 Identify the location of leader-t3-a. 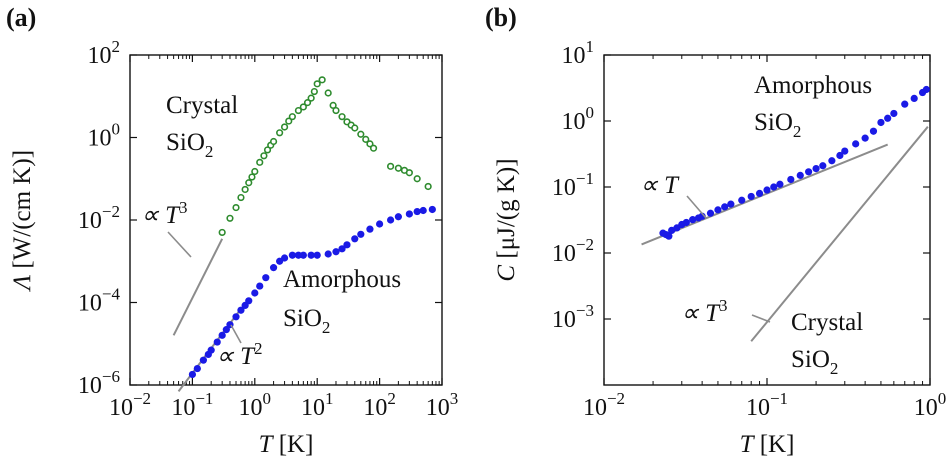
(179, 244).